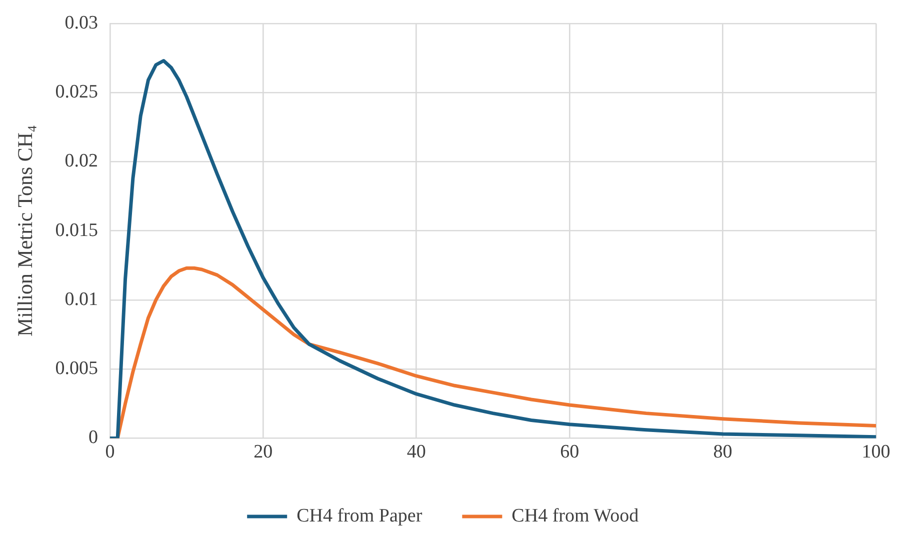  Describe the element at coordinates (876, 452) in the screenshot. I see `x-tick-label: 100` at that location.